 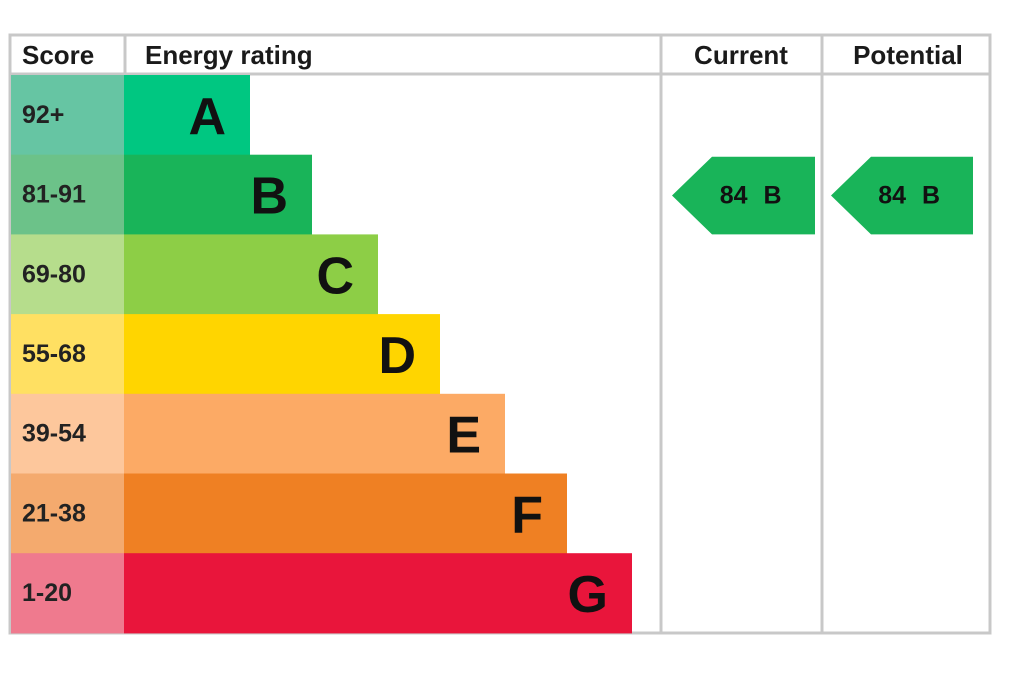 I want to click on header-potential: Potential, so click(x=908, y=55).